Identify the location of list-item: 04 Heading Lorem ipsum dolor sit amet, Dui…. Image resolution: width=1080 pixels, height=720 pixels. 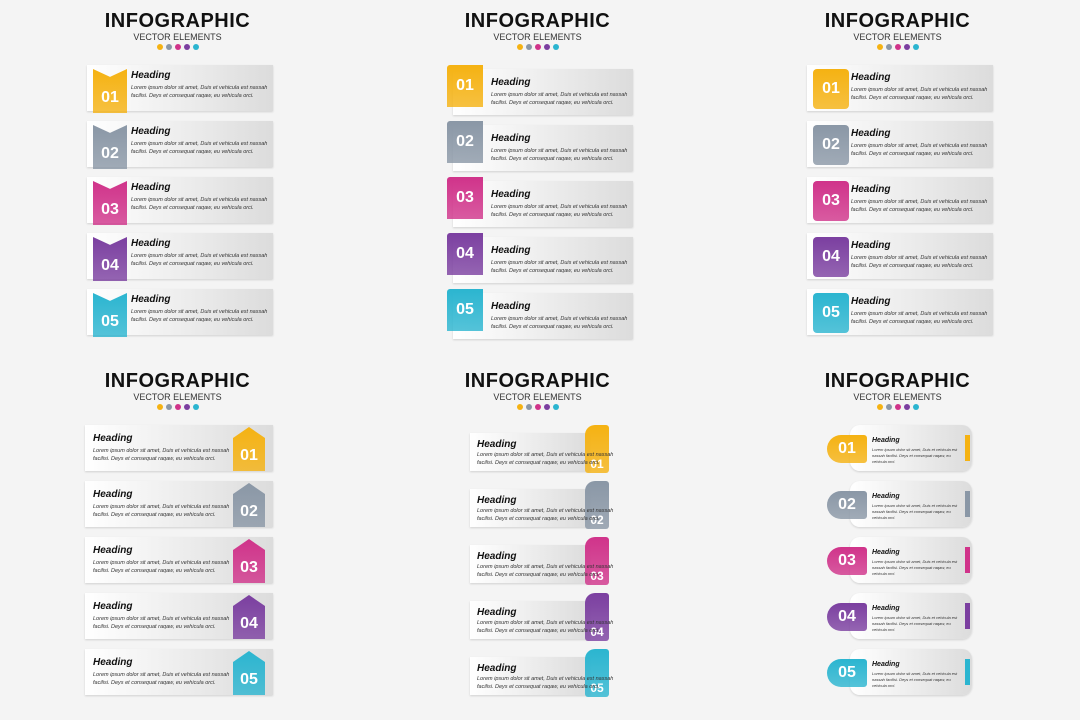
(540, 258).